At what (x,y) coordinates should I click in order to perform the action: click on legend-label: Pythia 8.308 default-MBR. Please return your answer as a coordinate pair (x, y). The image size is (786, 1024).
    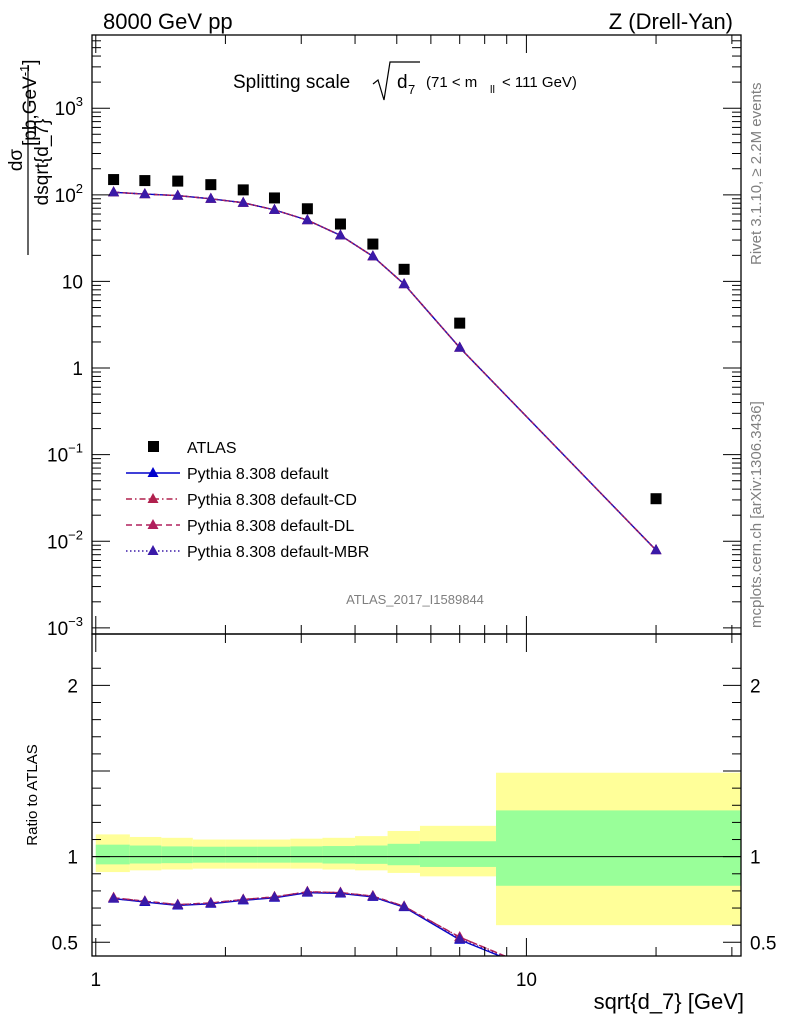
    Looking at the image, I should click on (278, 552).